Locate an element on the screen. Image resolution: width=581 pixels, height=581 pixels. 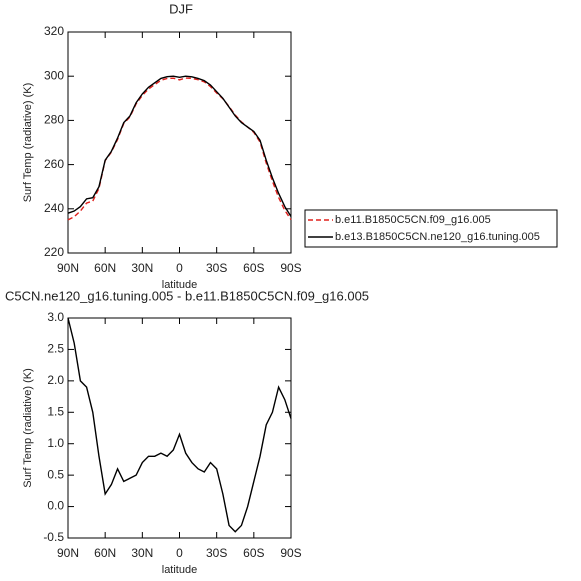
legend-label: b.e11.B1850C5CN.f09_g16.005 is located at coordinates (413, 220).